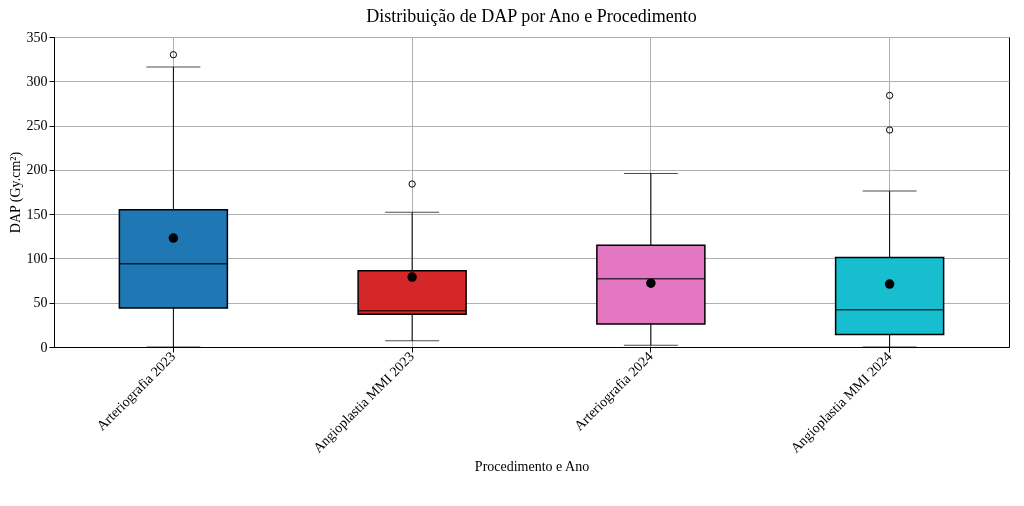 Image resolution: width=1024 pixels, height=506 pixels. What do you see at coordinates (532, 466) in the screenshot?
I see `x-axis-title: Procedimento e Ano` at bounding box center [532, 466].